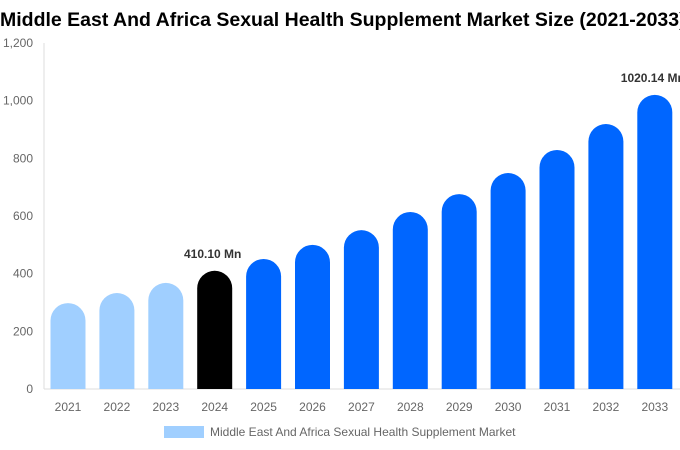 This screenshot has height=450, width=680. Describe the element at coordinates (18, 43) in the screenshot. I see `y-tick-label: 1,200` at that location.